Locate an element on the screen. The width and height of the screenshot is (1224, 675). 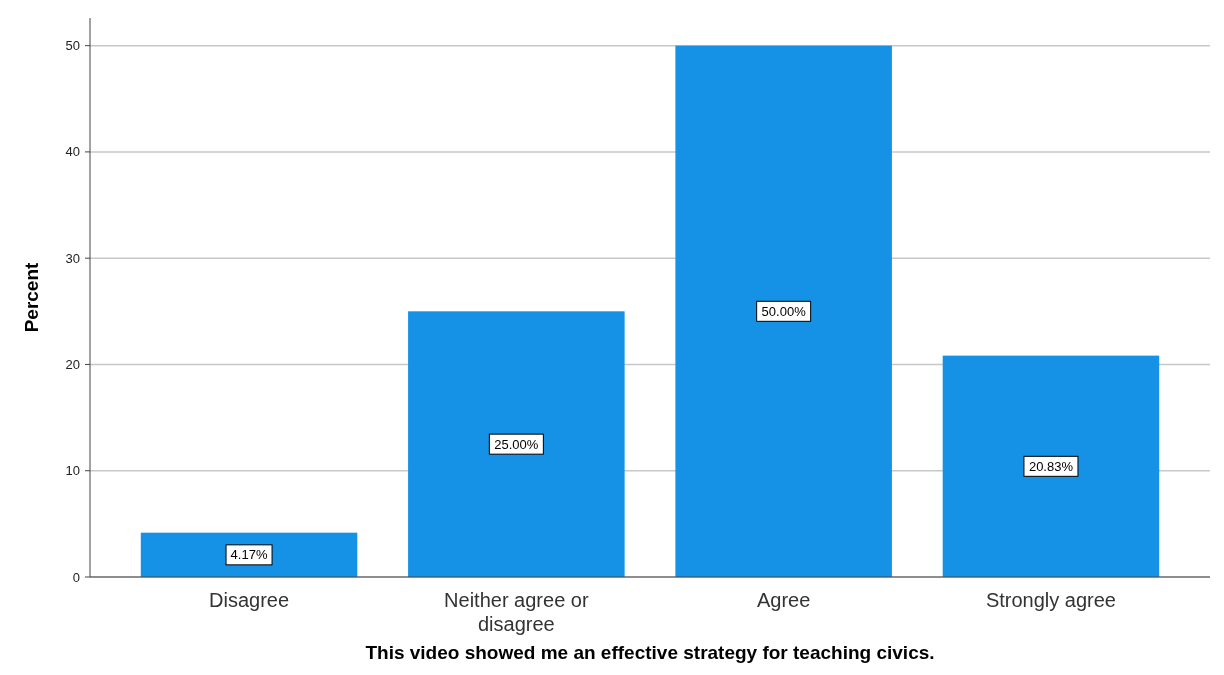
x-tick-label: Neither agree or disagree is located at coordinates (516, 612).